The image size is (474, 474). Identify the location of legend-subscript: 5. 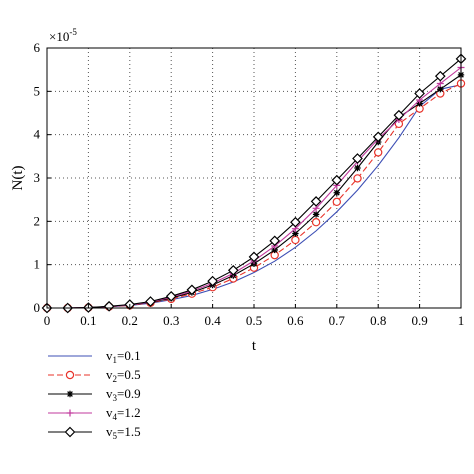
(115, 436).